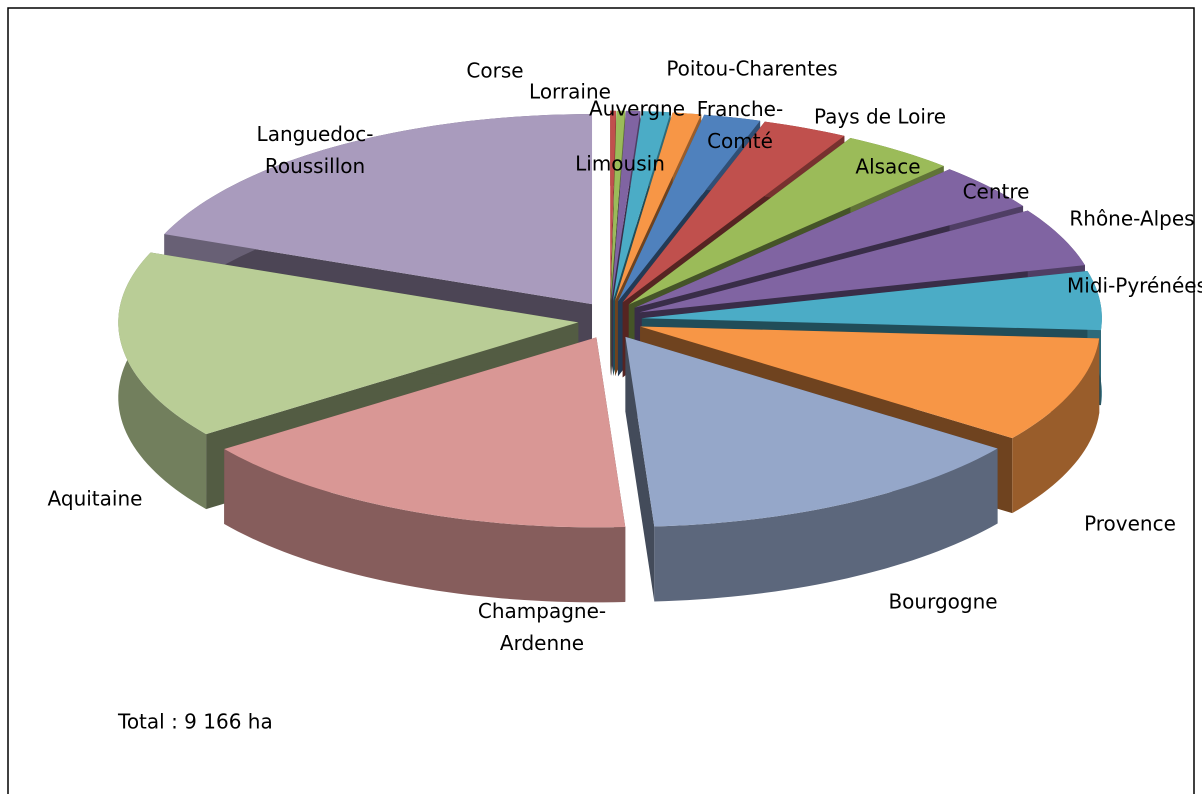 The height and width of the screenshot is (794, 1202). Describe the element at coordinates (1130, 524) in the screenshot. I see `slice-label: Provence` at that location.